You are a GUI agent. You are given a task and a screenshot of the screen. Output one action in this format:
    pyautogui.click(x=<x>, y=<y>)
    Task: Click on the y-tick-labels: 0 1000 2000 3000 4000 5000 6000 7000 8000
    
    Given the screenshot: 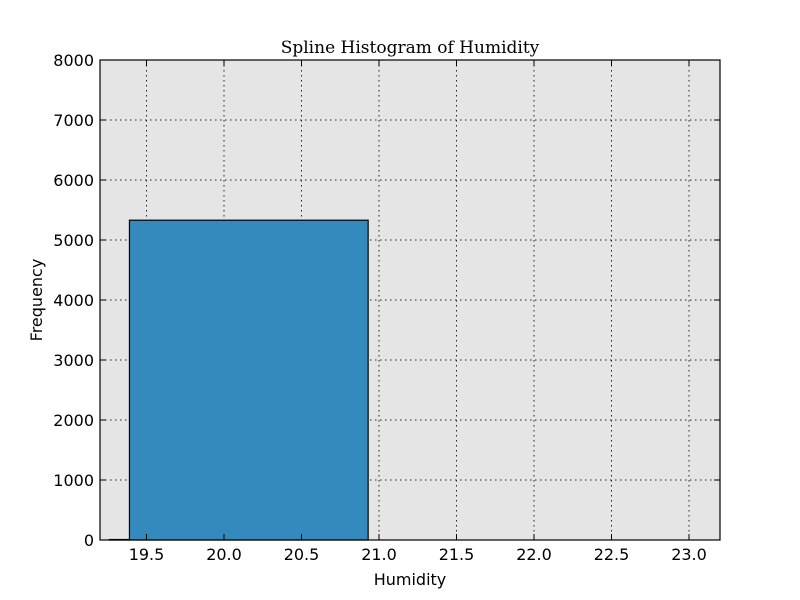 What is the action you would take?
    pyautogui.click(x=73, y=300)
    